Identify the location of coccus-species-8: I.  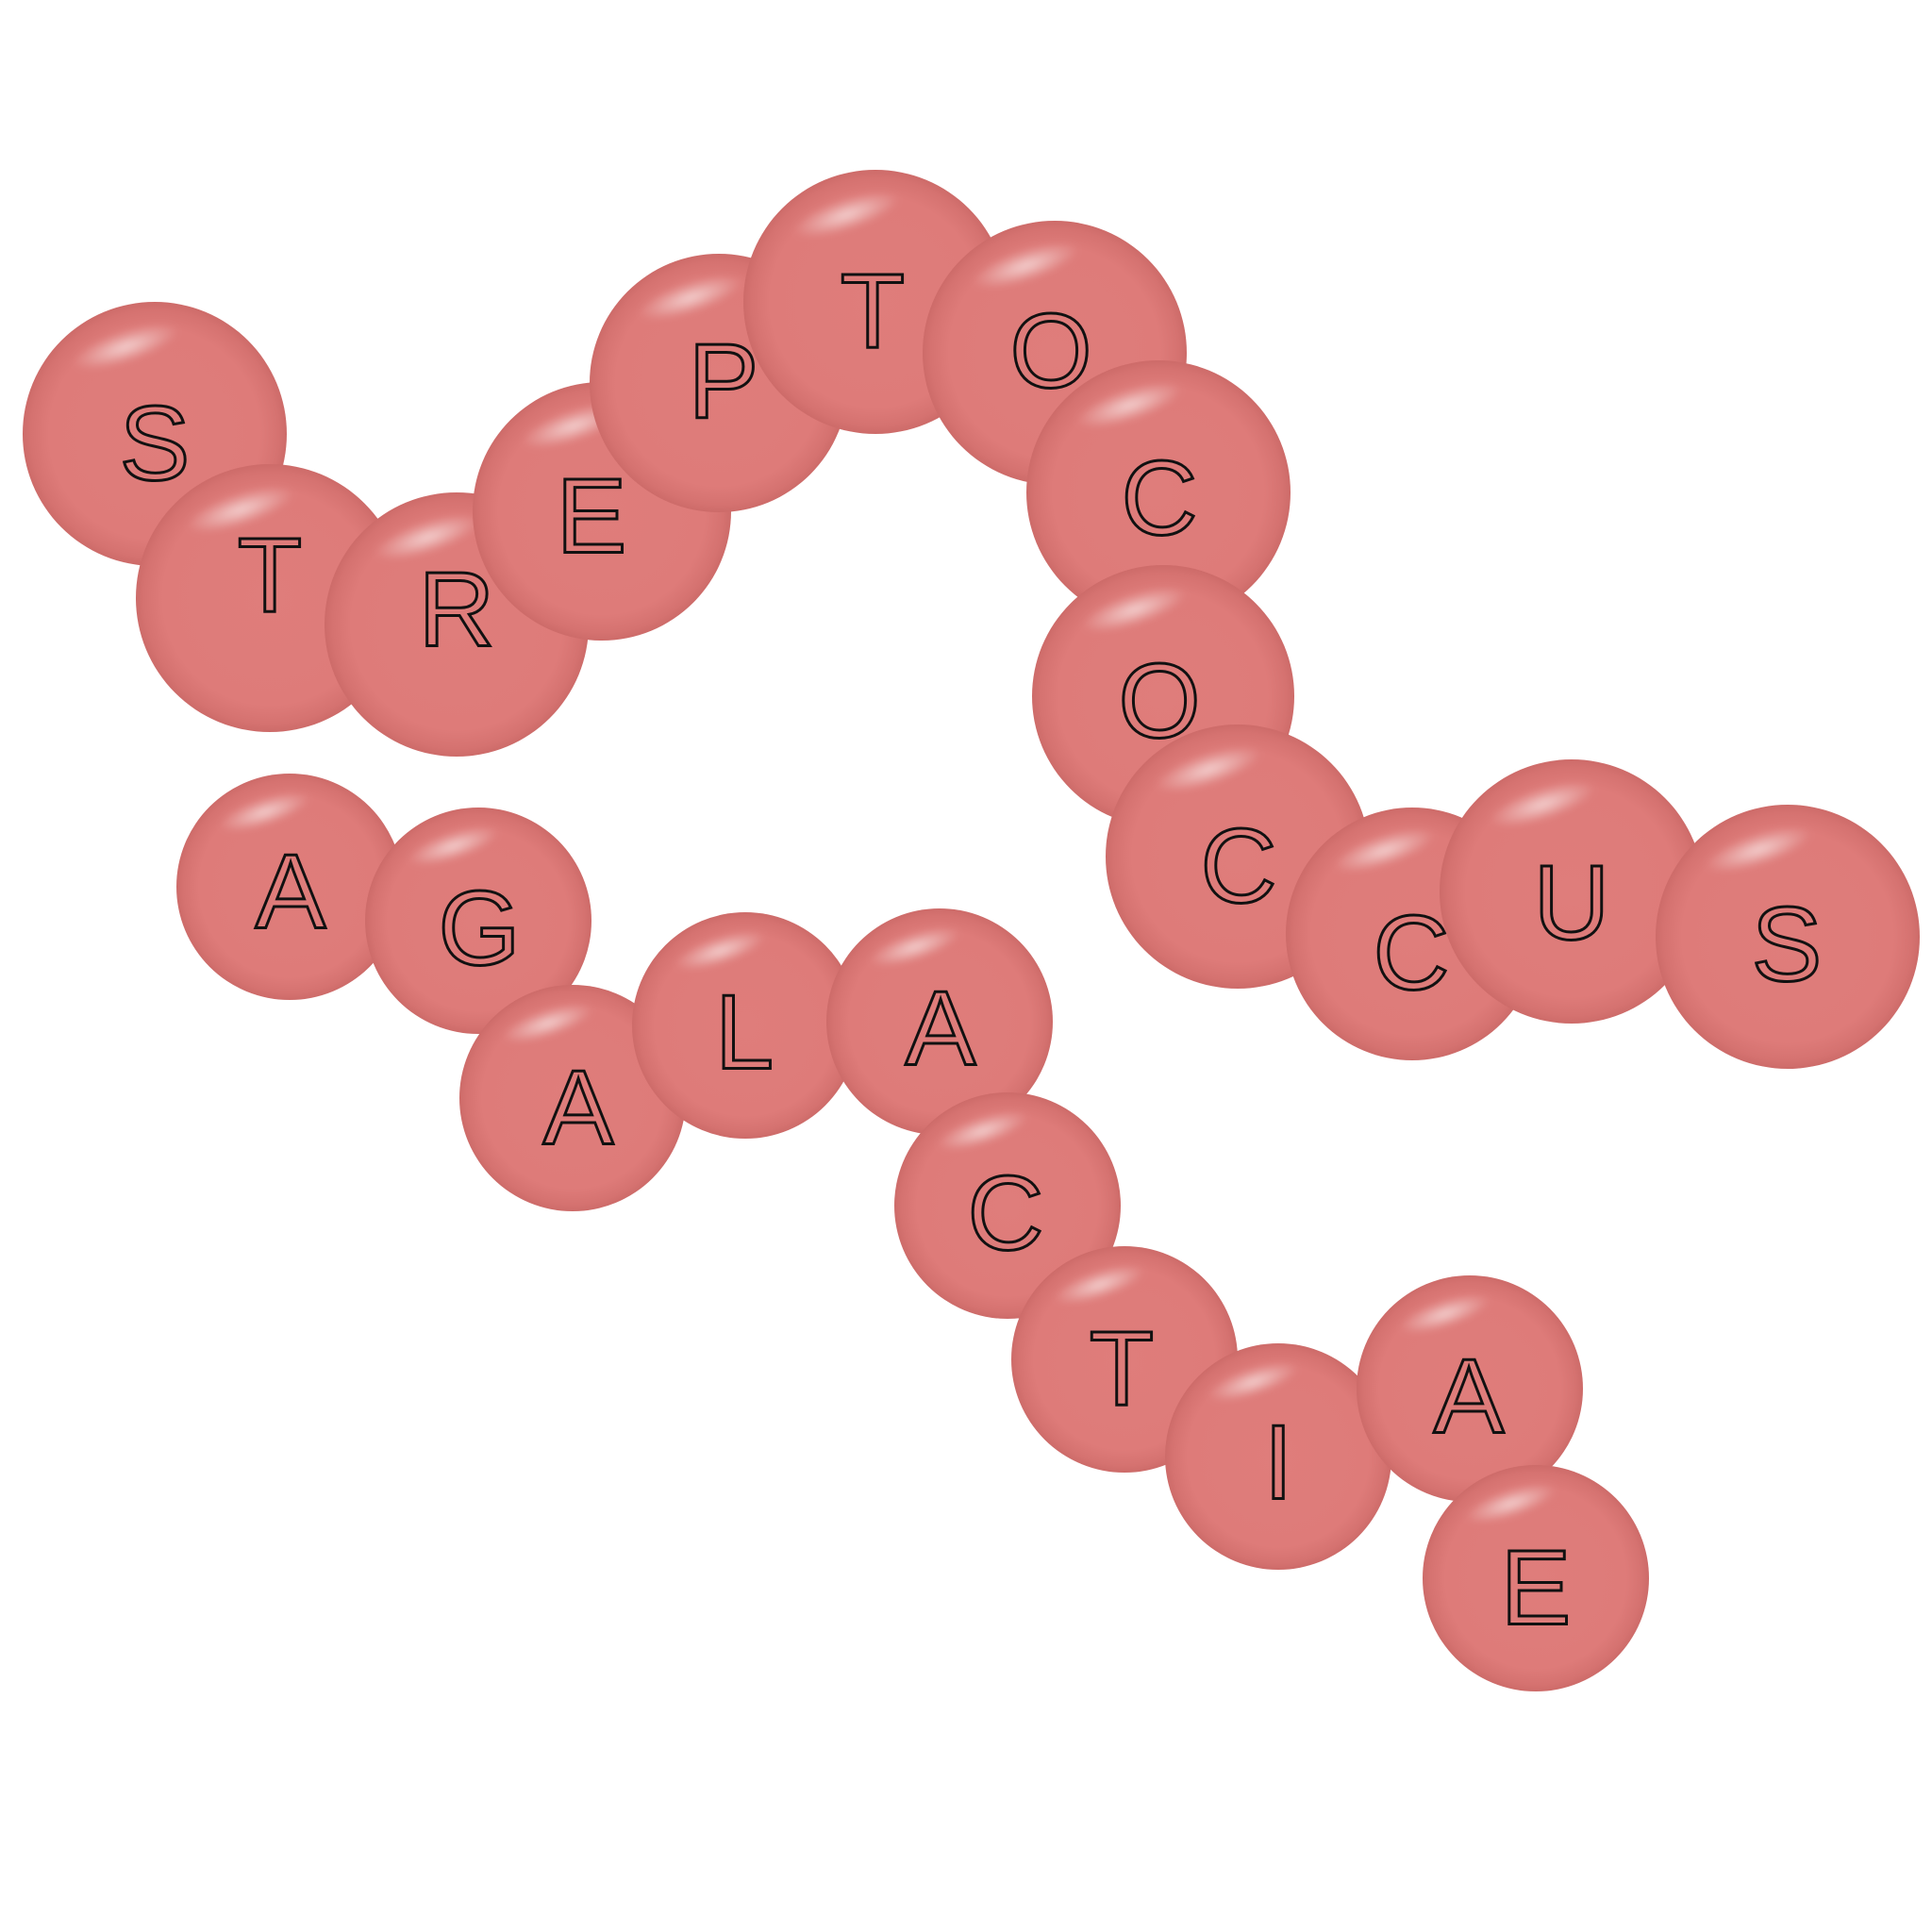
(1278, 1456).